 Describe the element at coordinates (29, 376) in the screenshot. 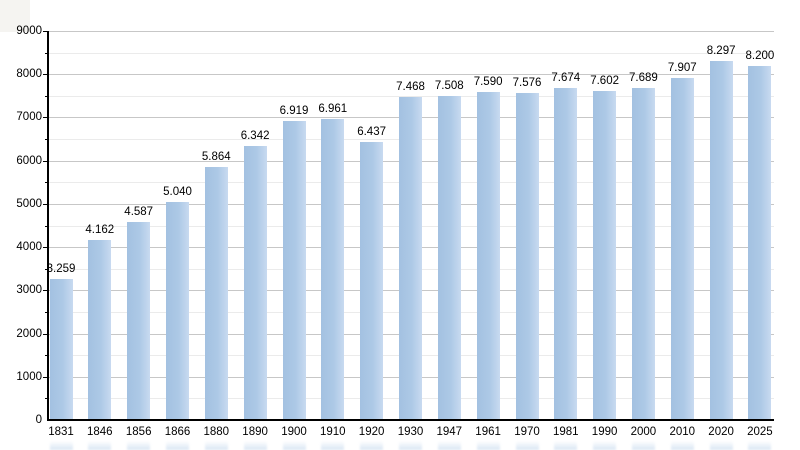

I see `y-axis-label: 1000` at that location.